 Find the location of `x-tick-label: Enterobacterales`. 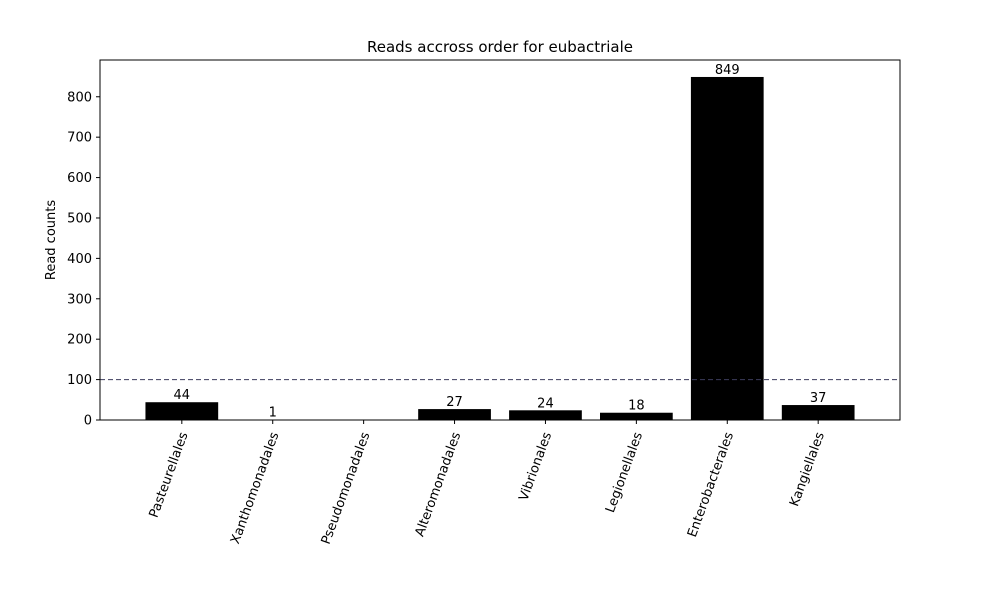

x-tick-label: Enterobacterales is located at coordinates (711, 484).